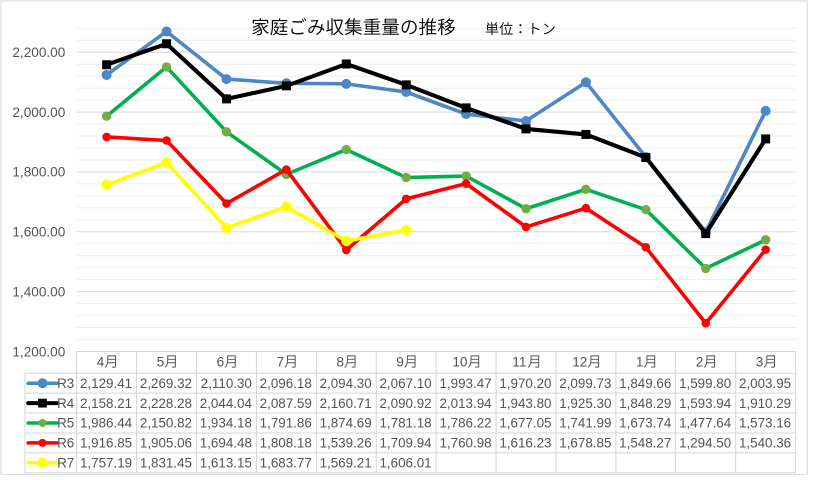  I want to click on svg-text: 1,831.45, so click(166, 462).